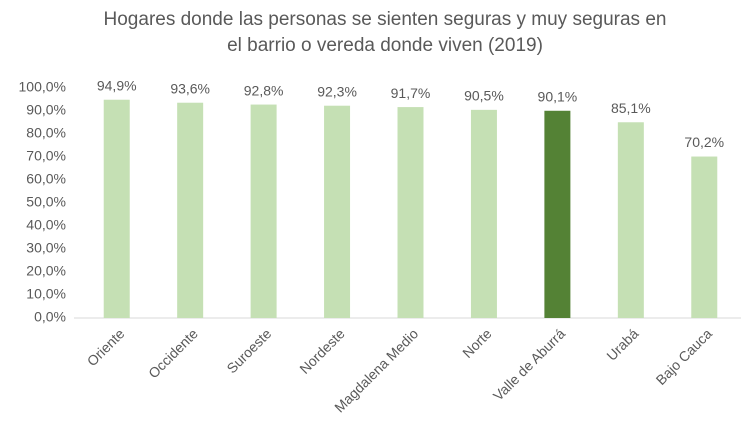 This screenshot has height=428, width=743. I want to click on y-tick-label: 40,0%, so click(46, 225).